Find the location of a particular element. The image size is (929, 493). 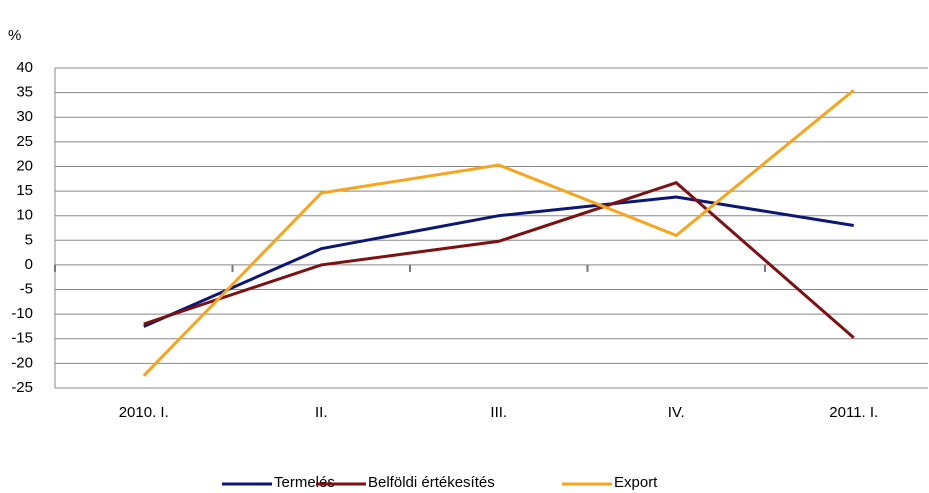

x-tick-label: II. is located at coordinates (321, 412).